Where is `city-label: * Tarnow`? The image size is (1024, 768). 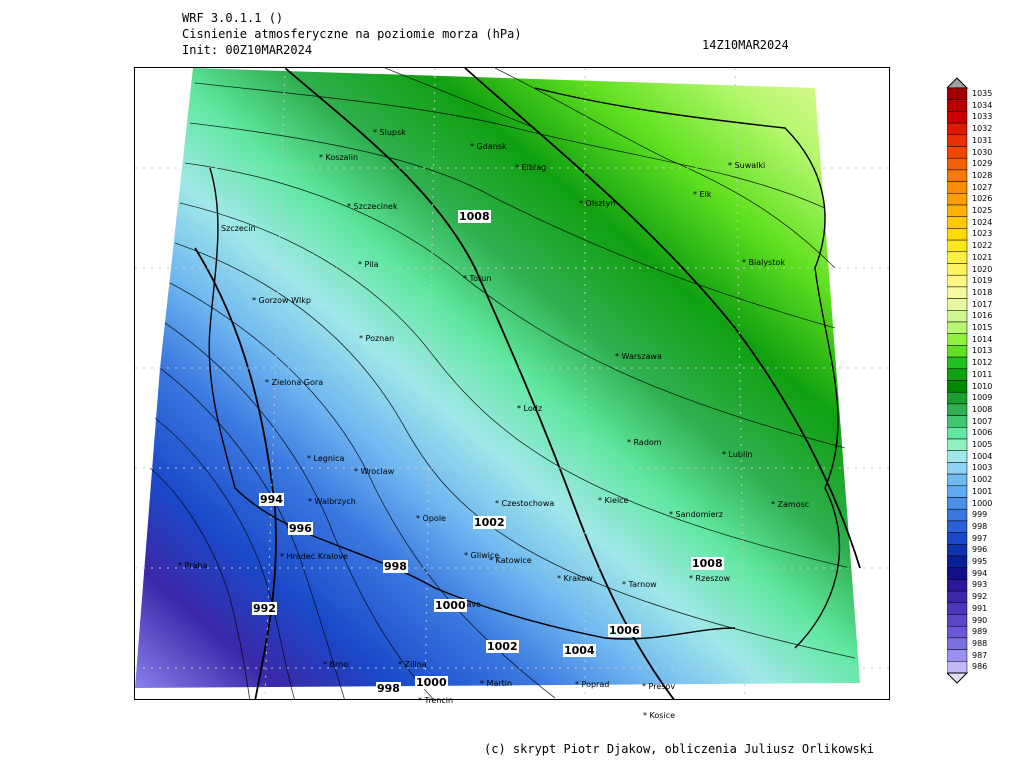 city-label: * Tarnow is located at coordinates (639, 584).